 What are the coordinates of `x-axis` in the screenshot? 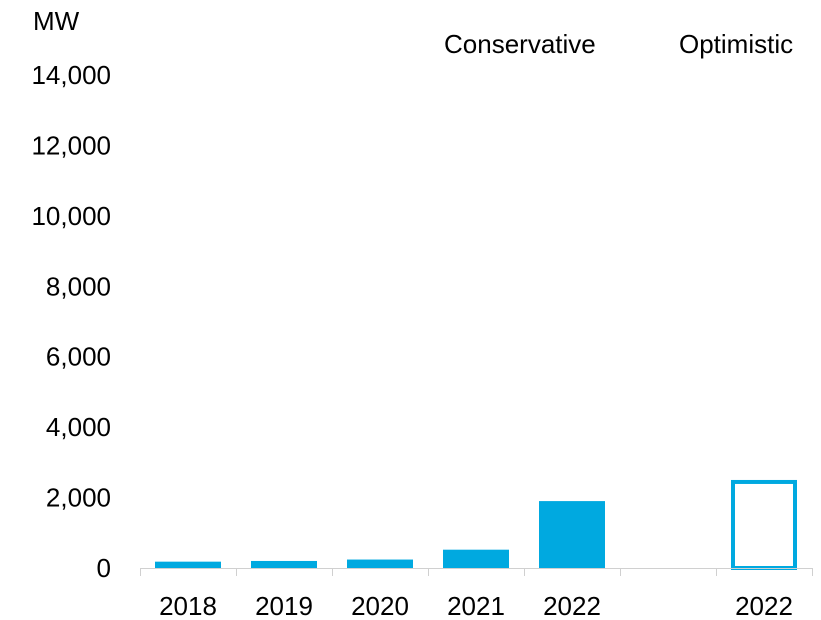 It's located at (476, 572).